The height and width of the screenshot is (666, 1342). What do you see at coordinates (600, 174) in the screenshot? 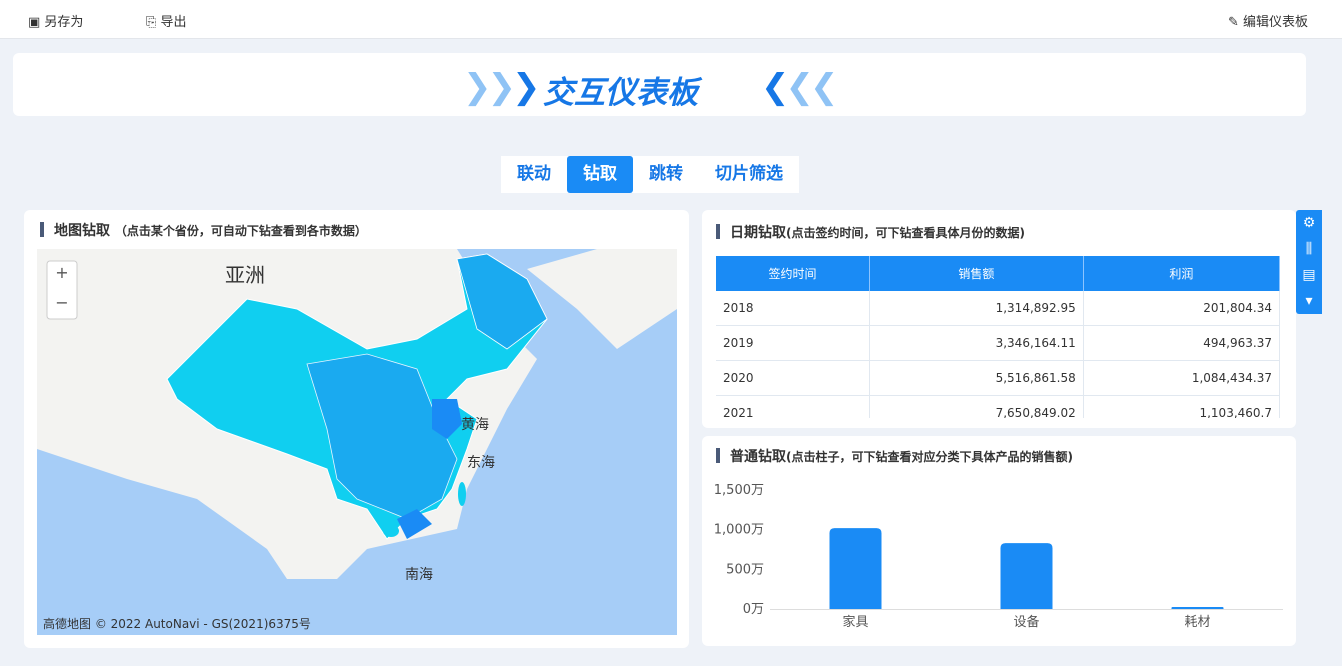
I see `tab: 钻取` at bounding box center [600, 174].